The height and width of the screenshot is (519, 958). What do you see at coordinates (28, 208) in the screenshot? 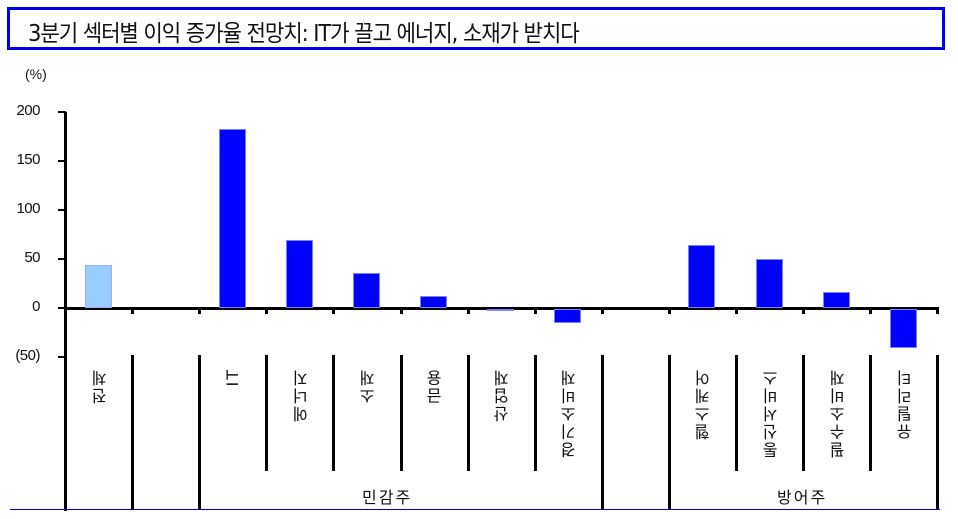
I see `y-tick-label: 100` at bounding box center [28, 208].